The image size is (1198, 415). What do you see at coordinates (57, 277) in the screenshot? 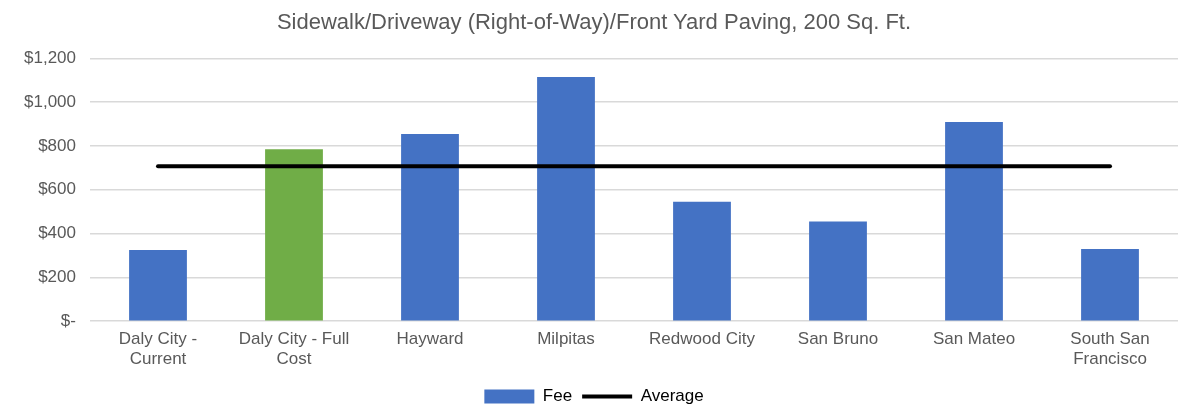
I see `y-tick-label: $200` at bounding box center [57, 277].